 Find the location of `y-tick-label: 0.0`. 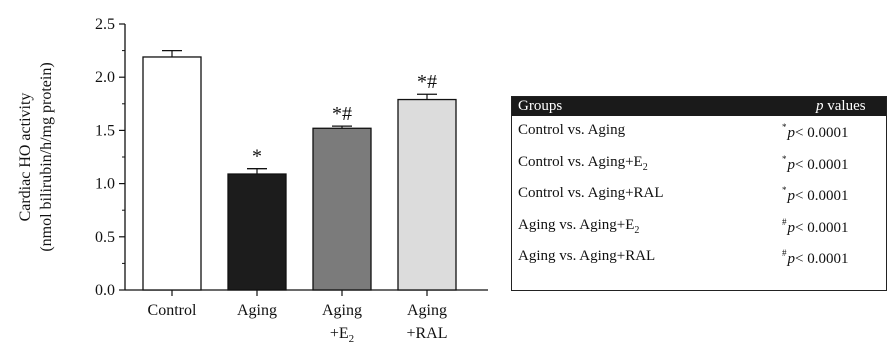

y-tick-label: 0.0 is located at coordinates (105, 290).